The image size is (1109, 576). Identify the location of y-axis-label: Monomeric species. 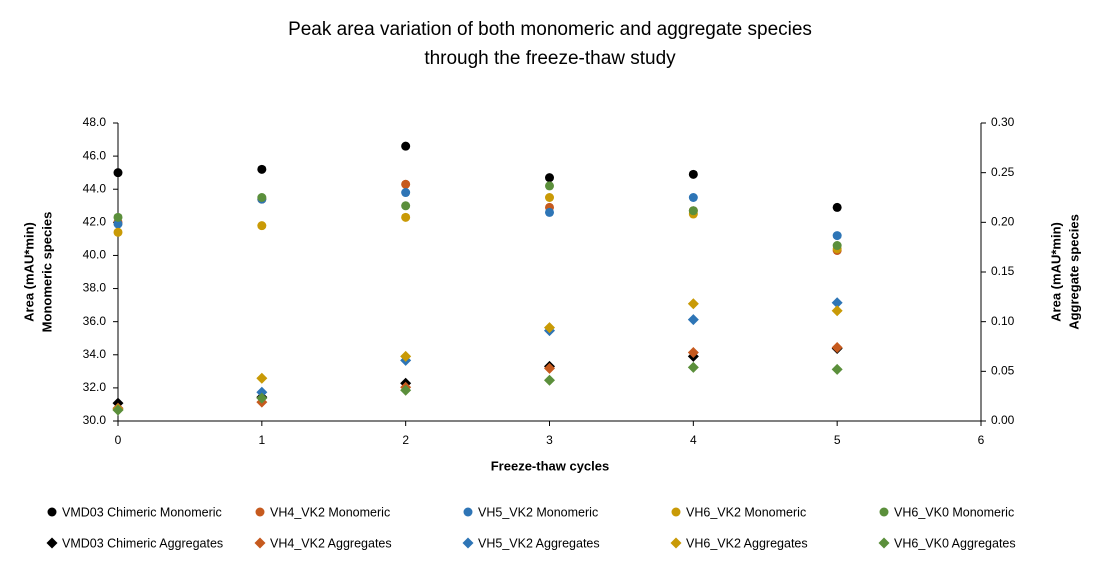
(46, 272).